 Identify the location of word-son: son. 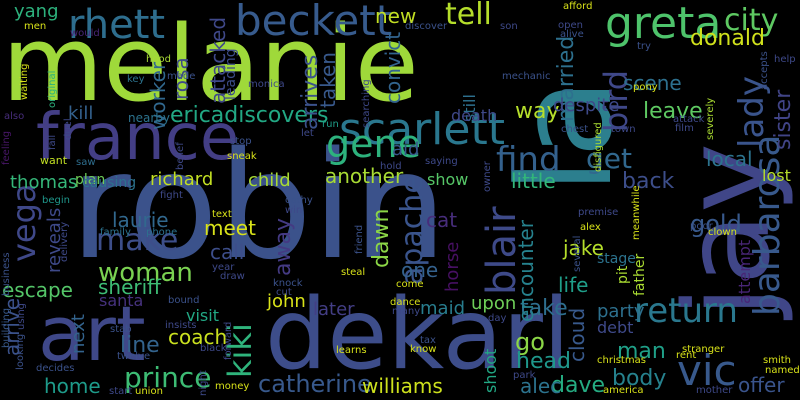
(509, 26).